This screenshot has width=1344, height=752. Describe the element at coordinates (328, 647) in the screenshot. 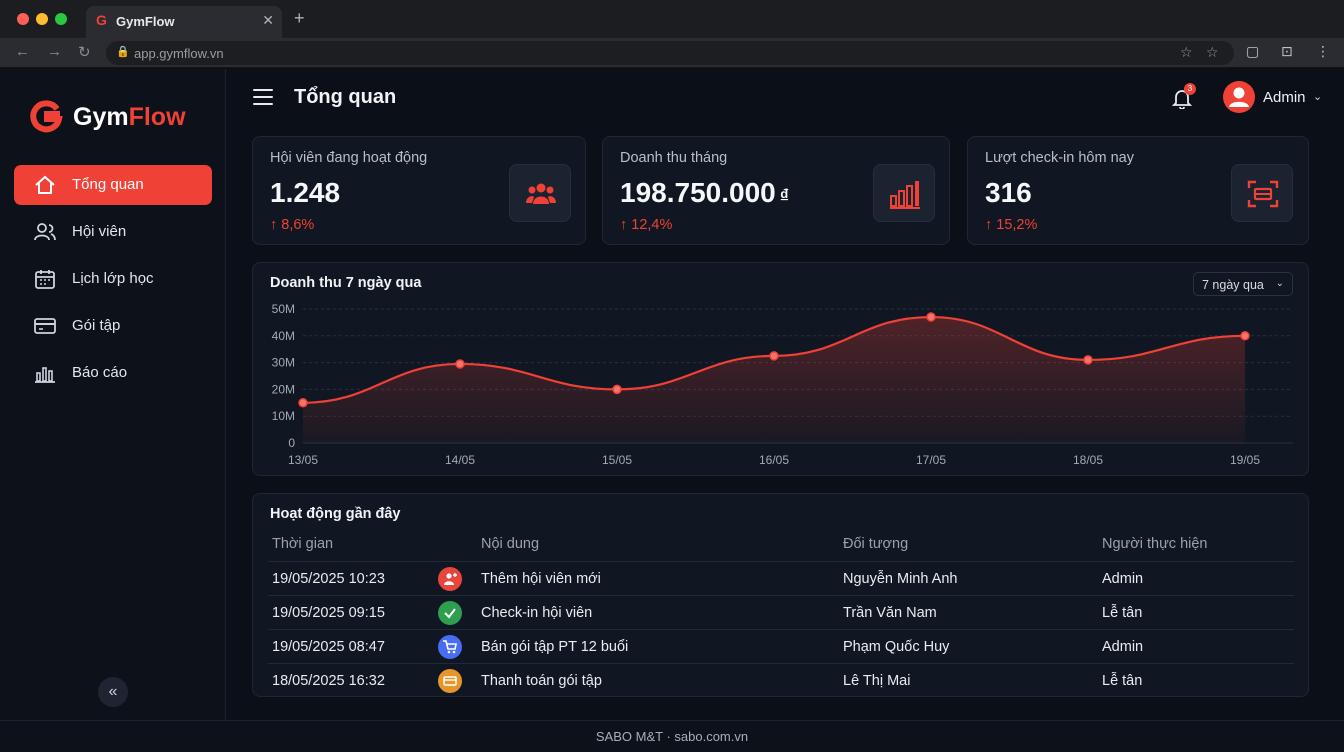

I see `cell-time: 19/05/2025 08:47` at that location.